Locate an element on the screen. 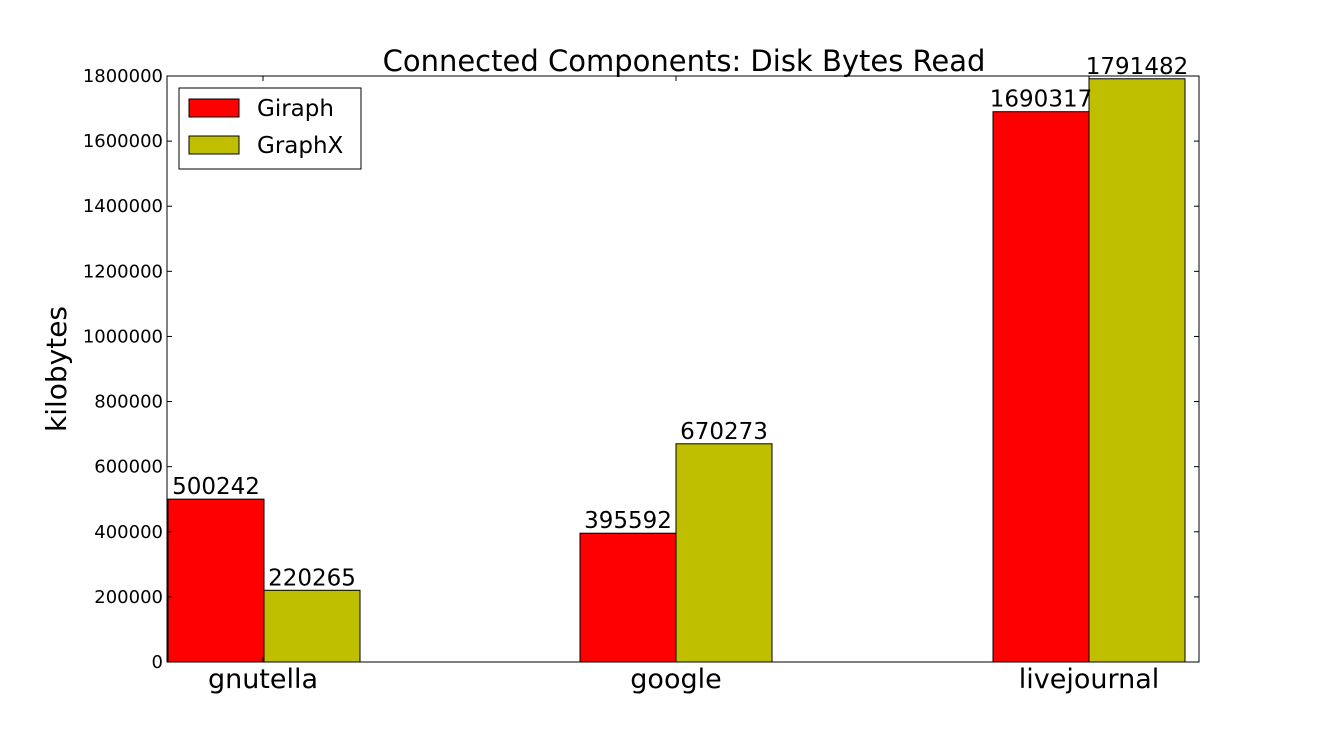 This screenshot has width=1332, height=756. chart-title: Connected Components: Disk Bytes Read is located at coordinates (684, 61).